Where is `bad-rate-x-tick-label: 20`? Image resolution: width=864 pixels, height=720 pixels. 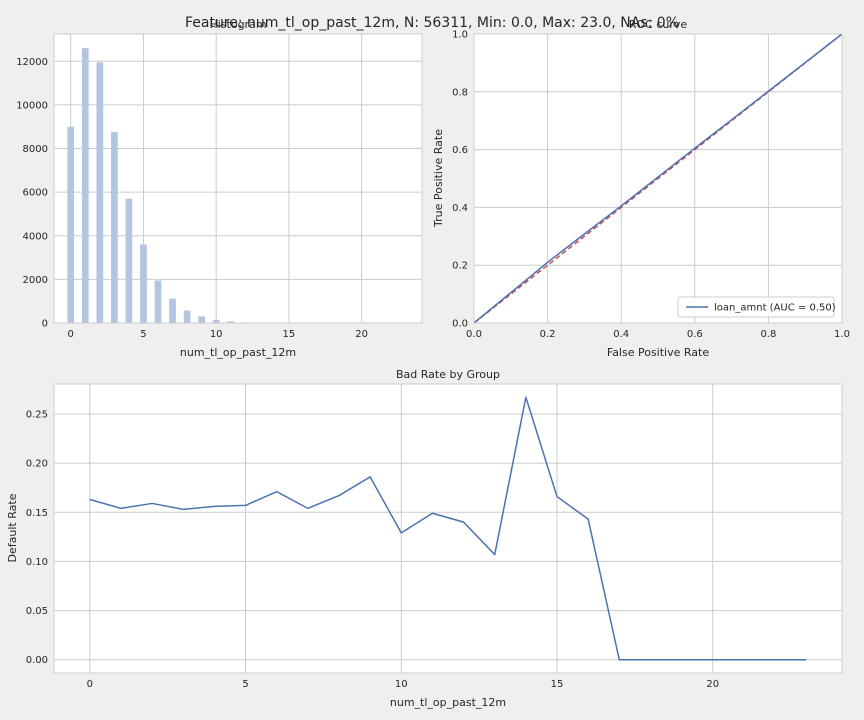
bad-rate-x-tick-label: 20 is located at coordinates (712, 684).